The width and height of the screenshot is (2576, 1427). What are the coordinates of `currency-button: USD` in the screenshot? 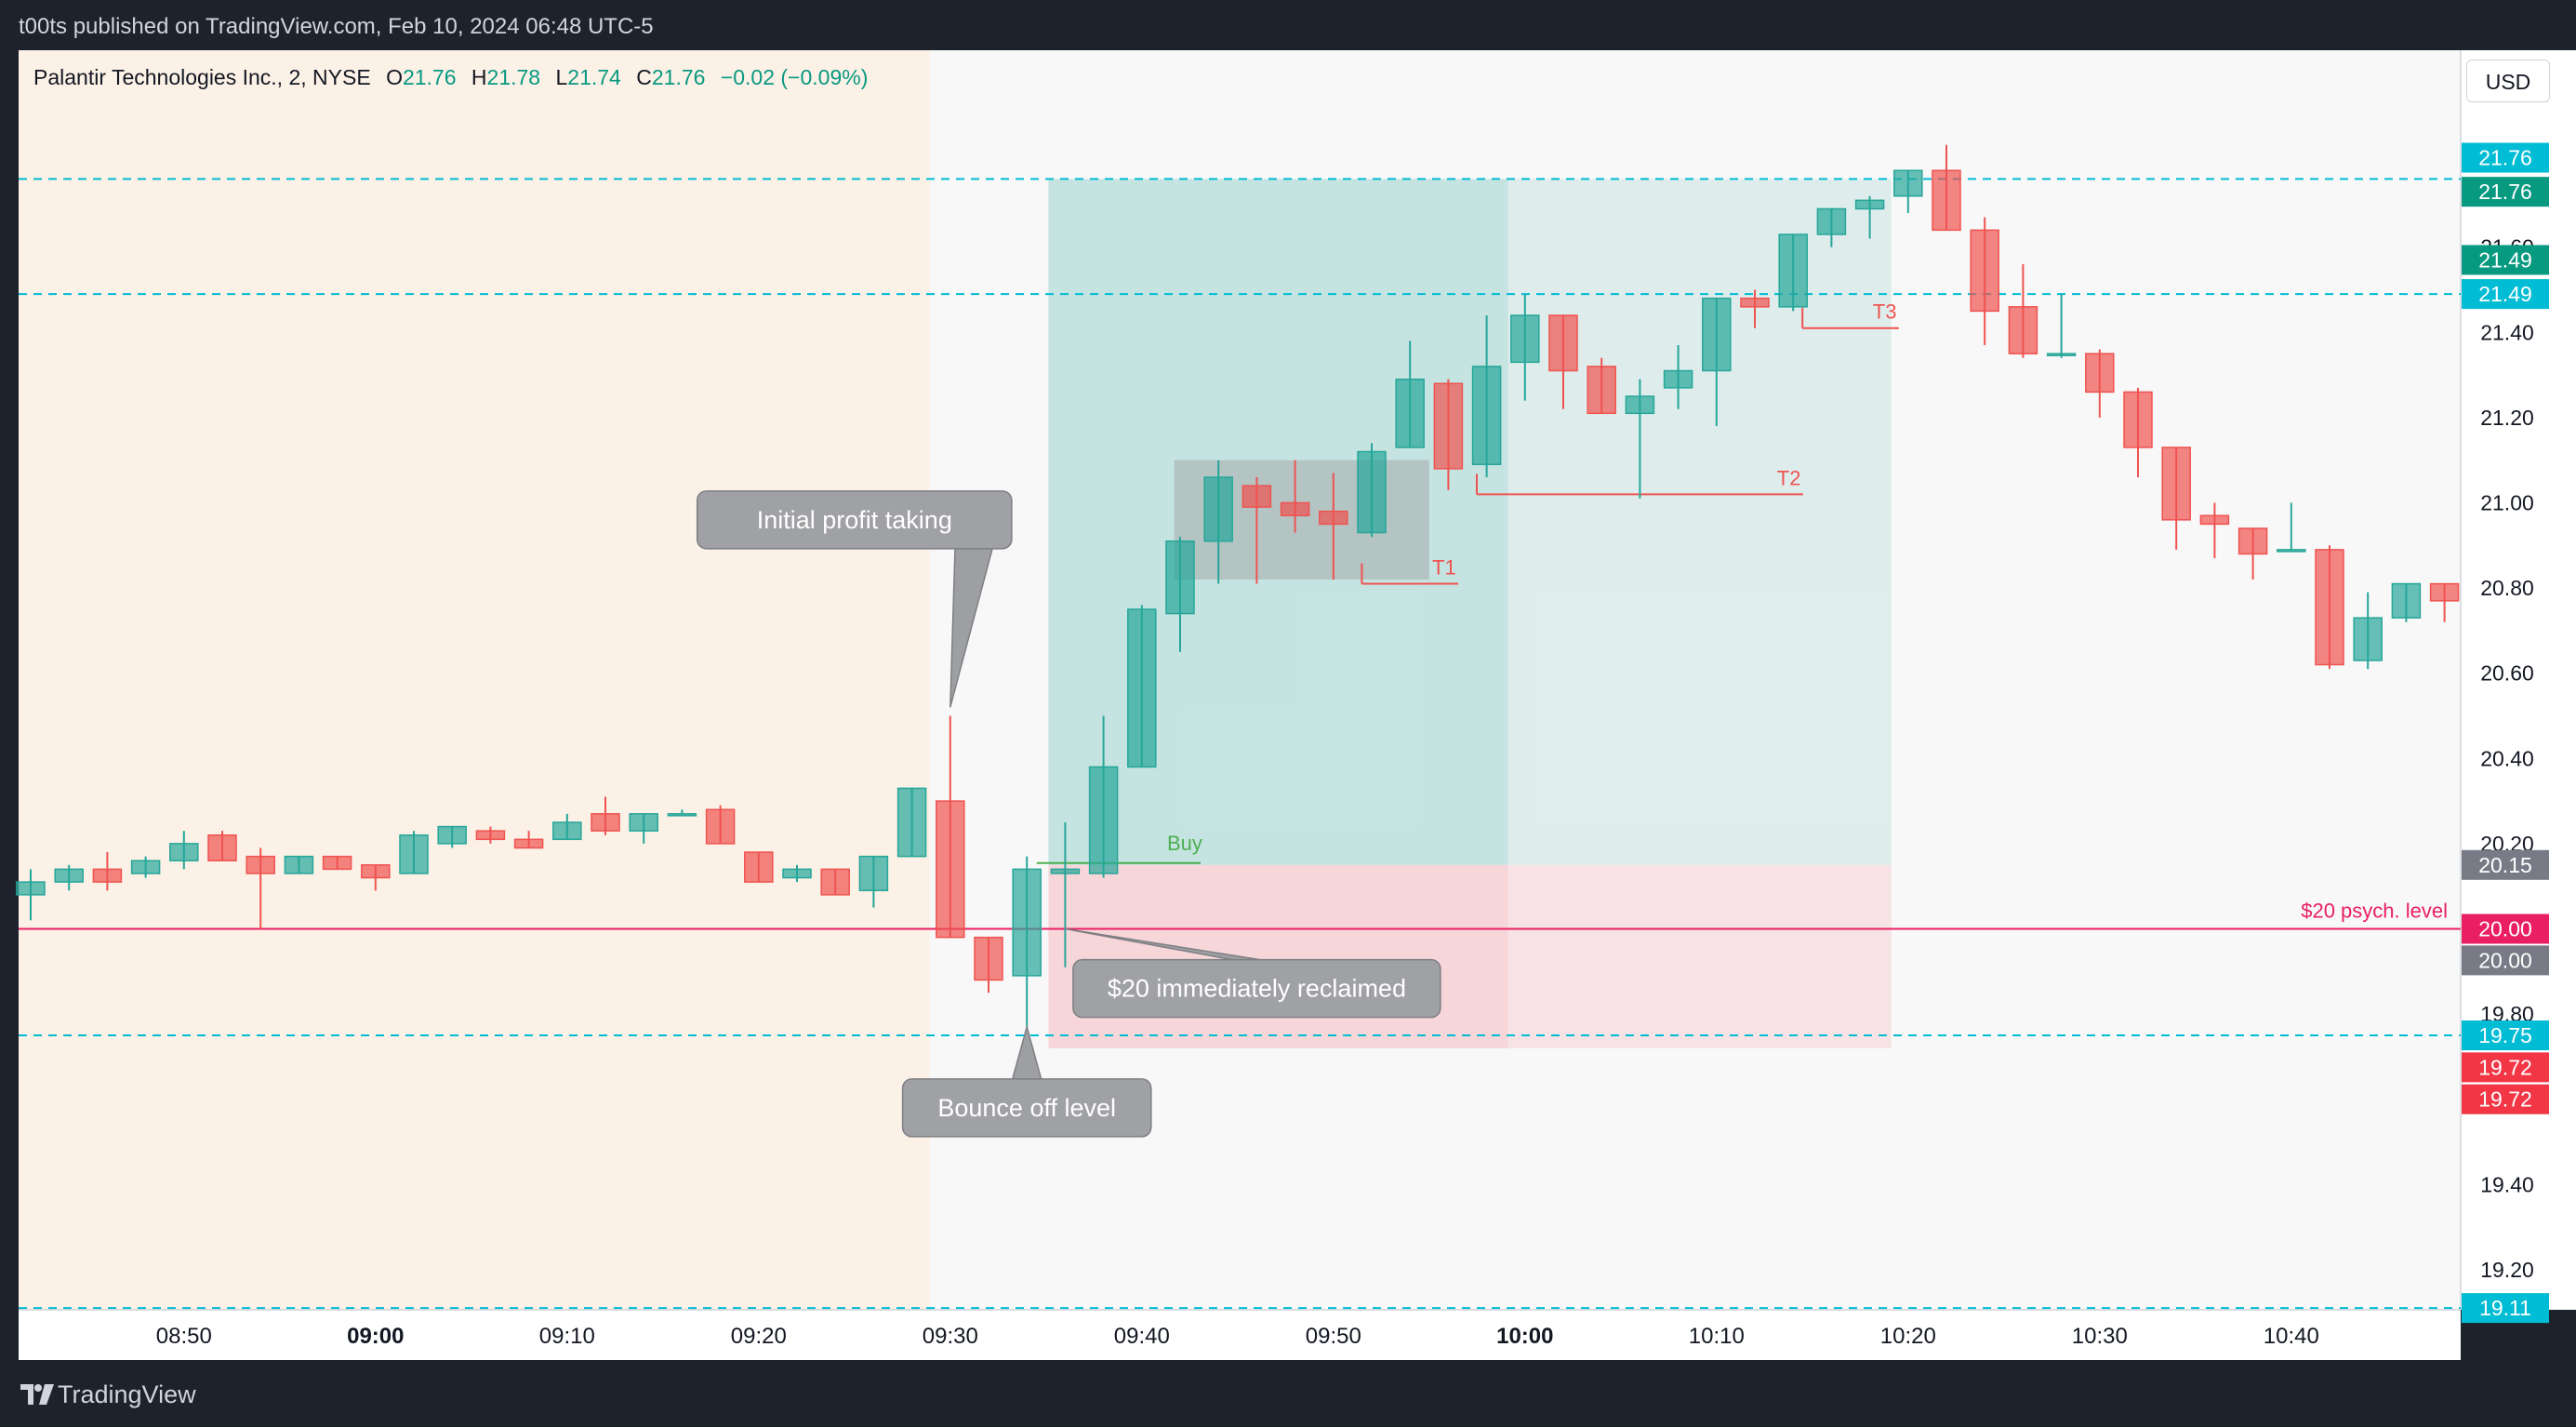 It's located at (2508, 81).